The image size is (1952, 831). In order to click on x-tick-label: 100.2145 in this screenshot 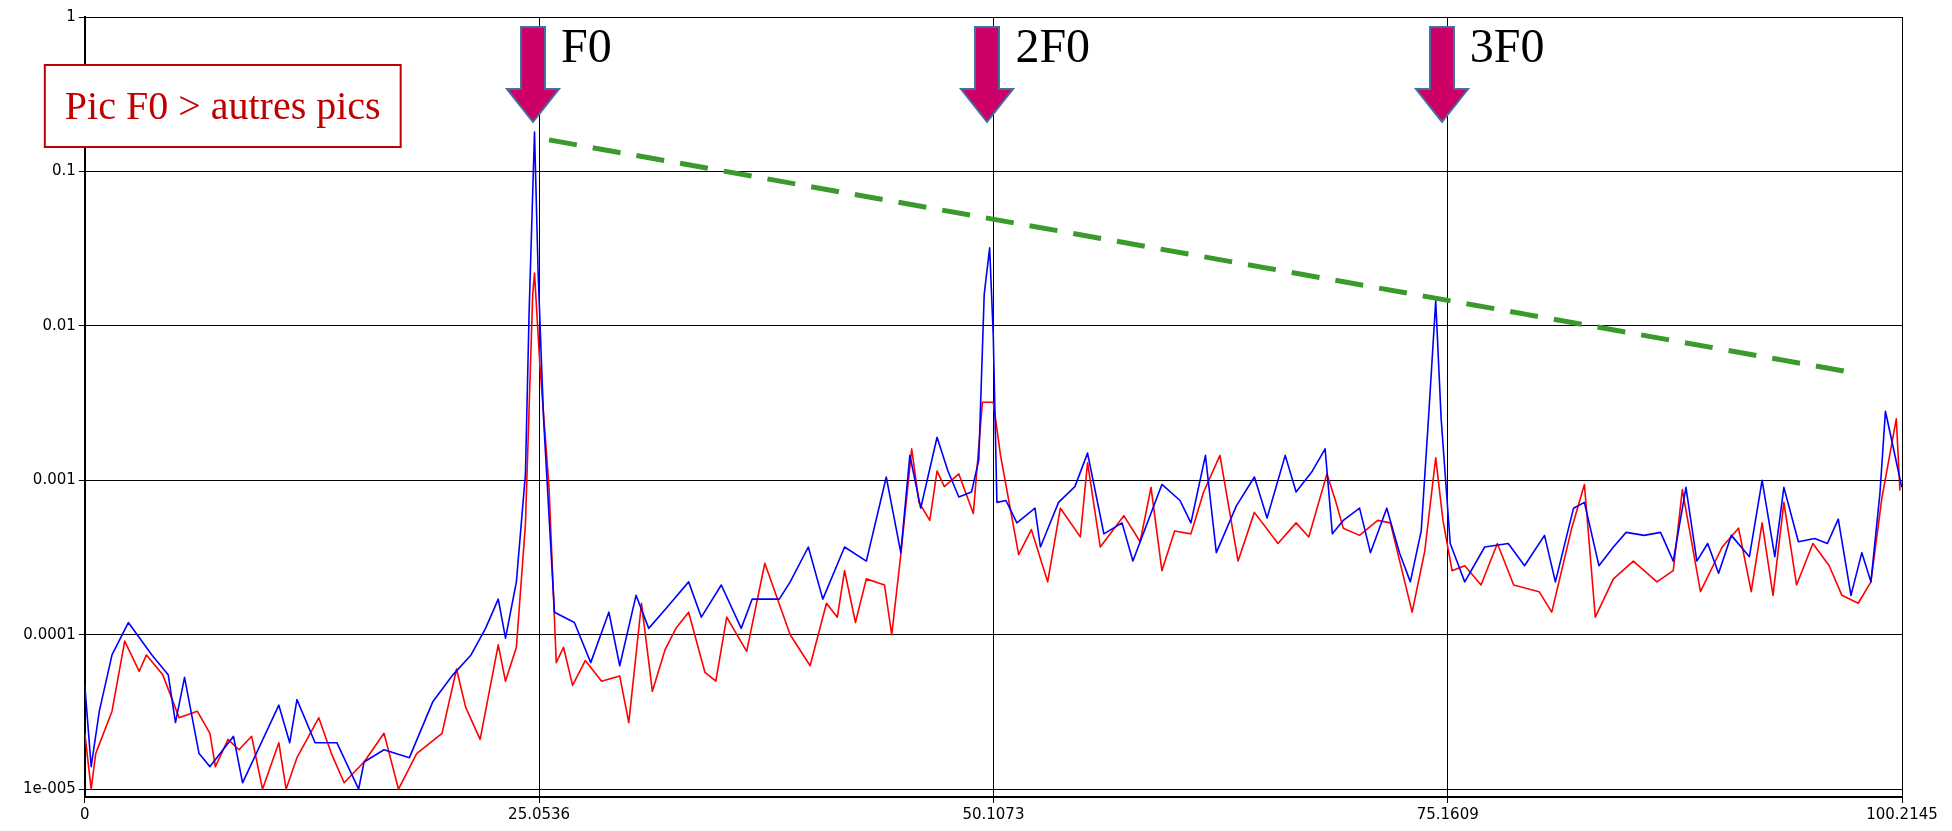, I will do `click(1902, 813)`.